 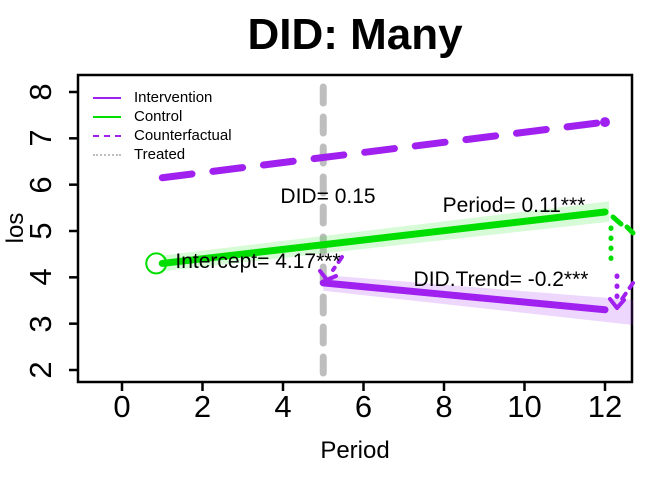 I want to click on purple-arrowhead-start-icon, so click(x=328, y=275).